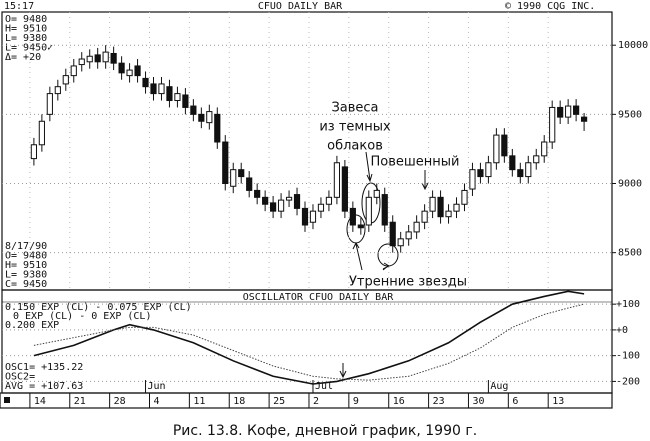 The height and width of the screenshot is (441, 650). What do you see at coordinates (628, 304) in the screenshot?
I see `y-tick-label: +100` at bounding box center [628, 304].